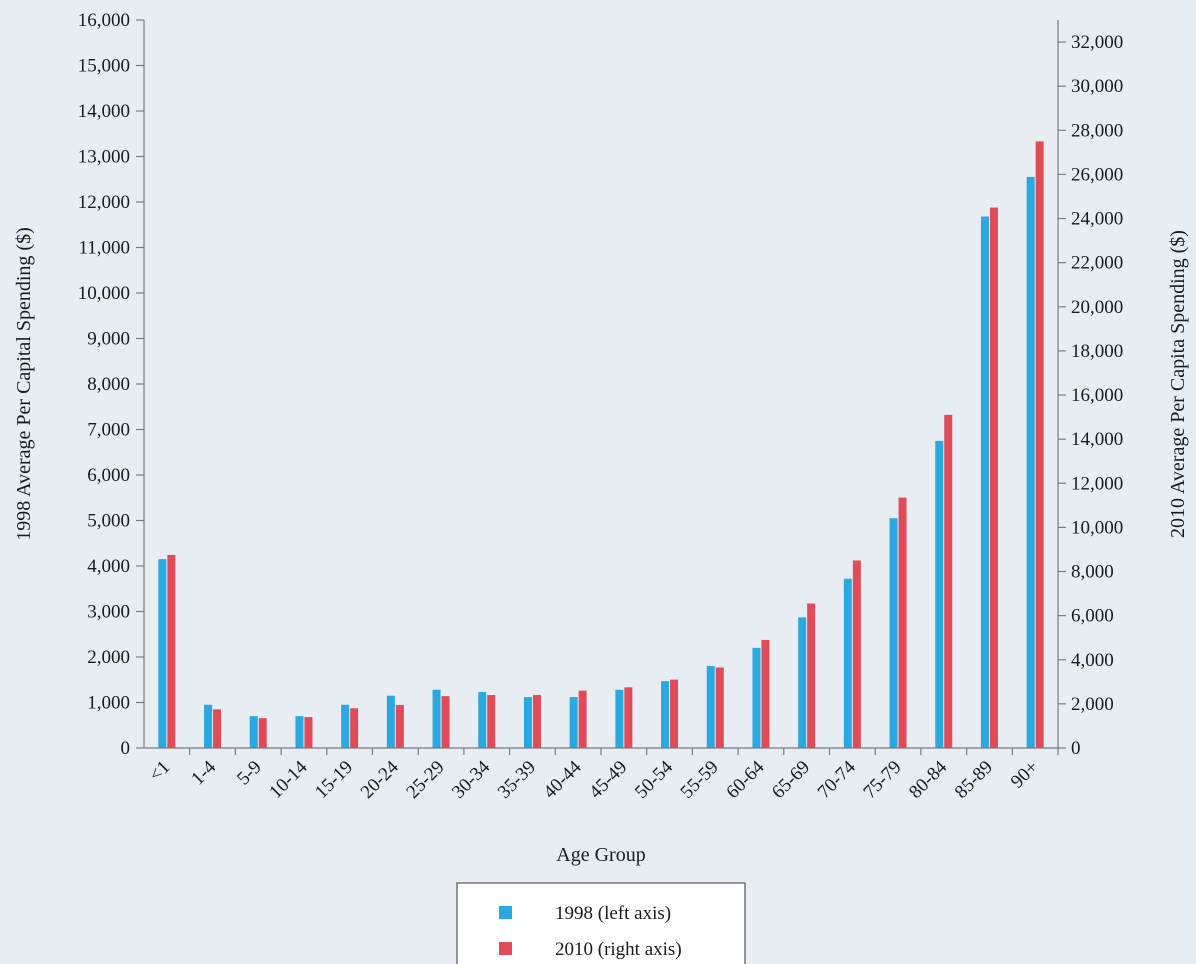  I want to click on x-tick-label: 1-4, so click(203, 772).